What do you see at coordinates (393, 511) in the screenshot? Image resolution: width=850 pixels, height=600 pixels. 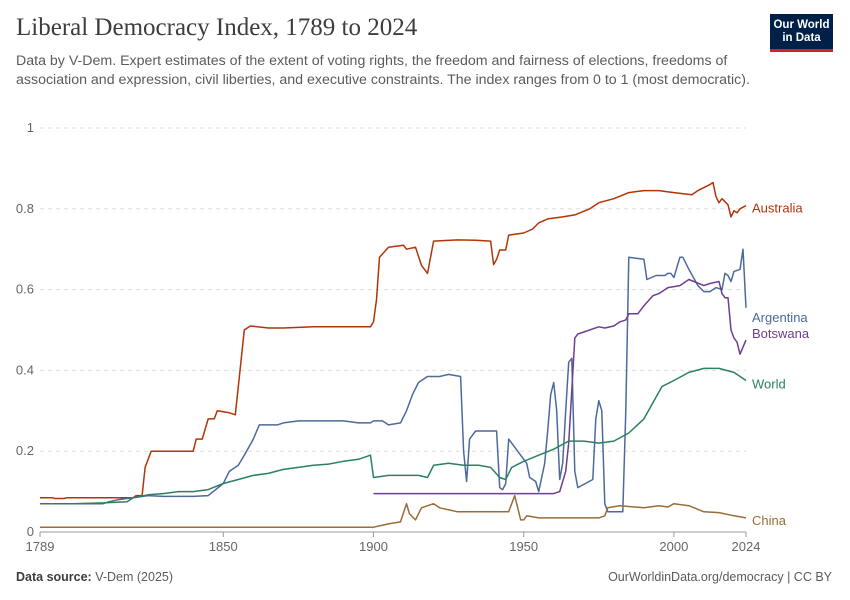 I see `series-line-china` at bounding box center [393, 511].